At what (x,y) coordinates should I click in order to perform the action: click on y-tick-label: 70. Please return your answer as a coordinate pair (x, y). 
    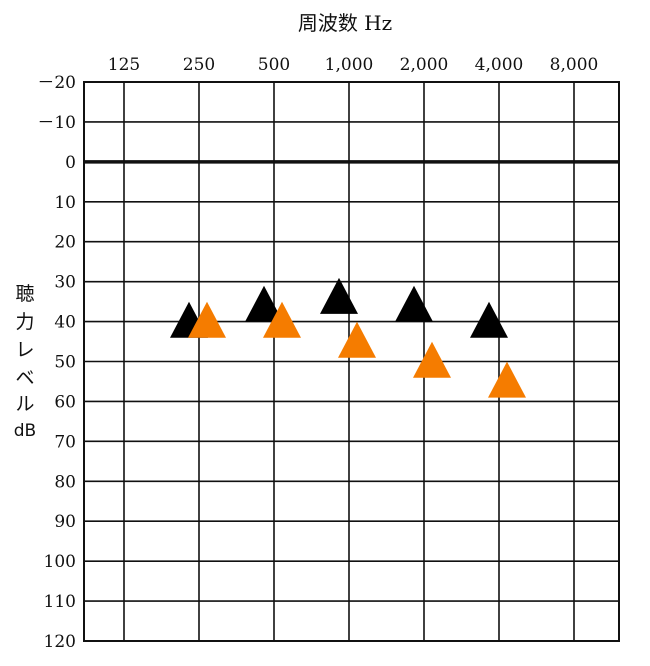
    Looking at the image, I should click on (65, 442).